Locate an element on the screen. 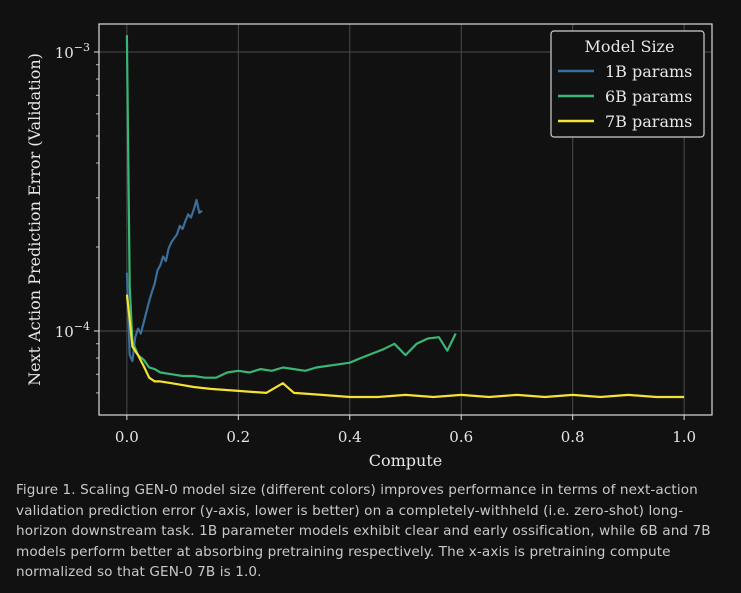 Image resolution: width=741 pixels, height=593 pixels. x-tick-label: 0.2 is located at coordinates (238, 437).